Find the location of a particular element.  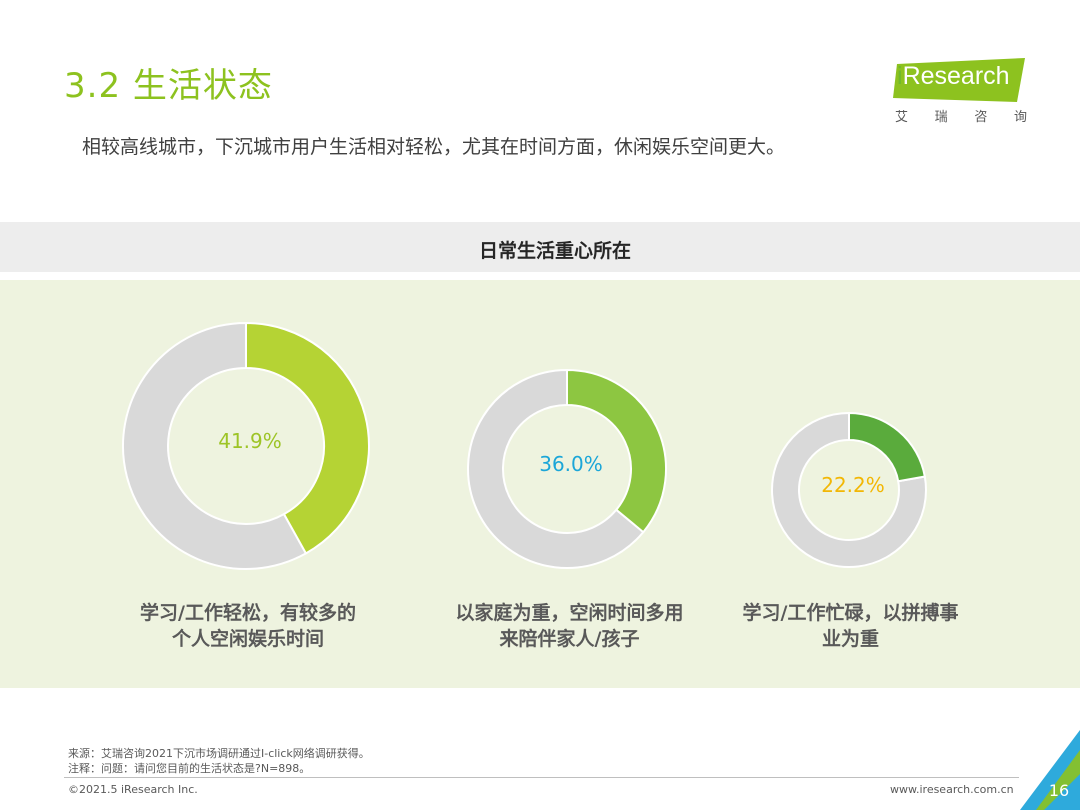

category-label-2: 以家庭为重，空闲时间多用 来陪伴家人/孩子 is located at coordinates (569, 626).